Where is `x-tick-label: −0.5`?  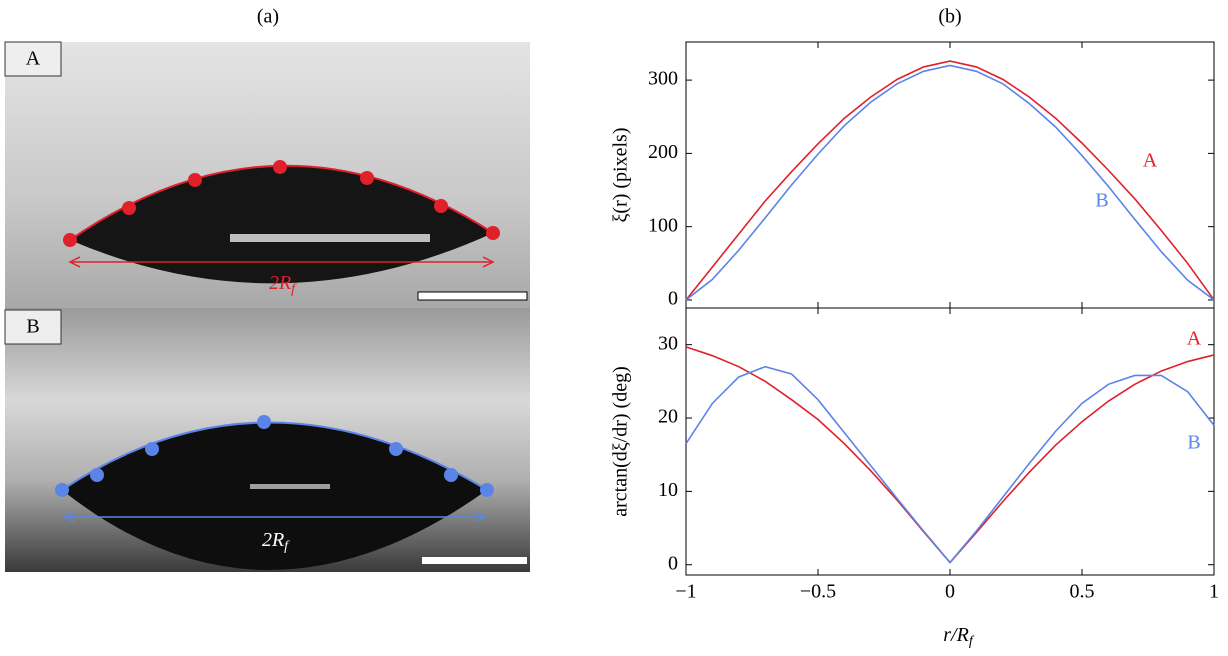
x-tick-label: −0.5 is located at coordinates (818, 592).